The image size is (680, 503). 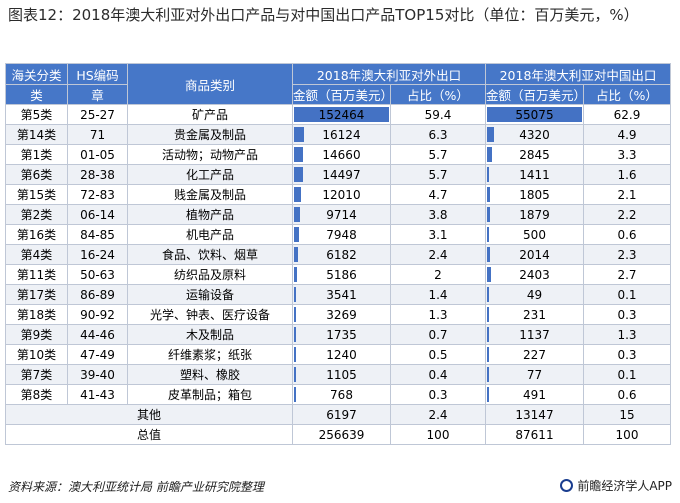 I want to click on china-amount-cell: 49, so click(x=534, y=294).